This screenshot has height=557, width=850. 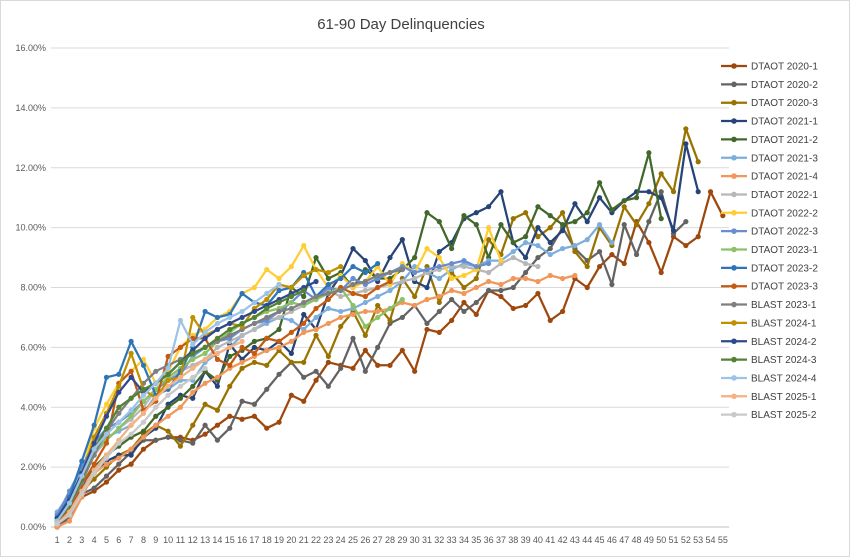 I want to click on x-tick-label: 39, so click(x=526, y=540).